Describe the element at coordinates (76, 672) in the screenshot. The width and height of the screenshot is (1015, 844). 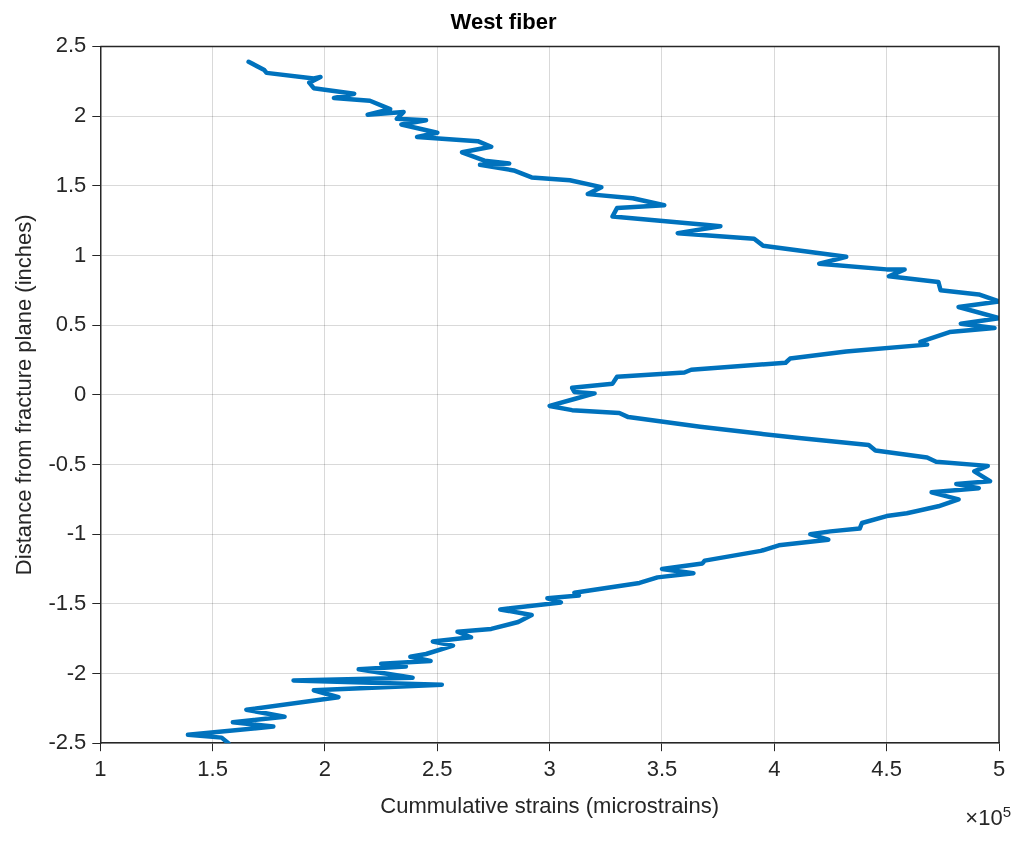
I see `y-tick-label: -2` at that location.